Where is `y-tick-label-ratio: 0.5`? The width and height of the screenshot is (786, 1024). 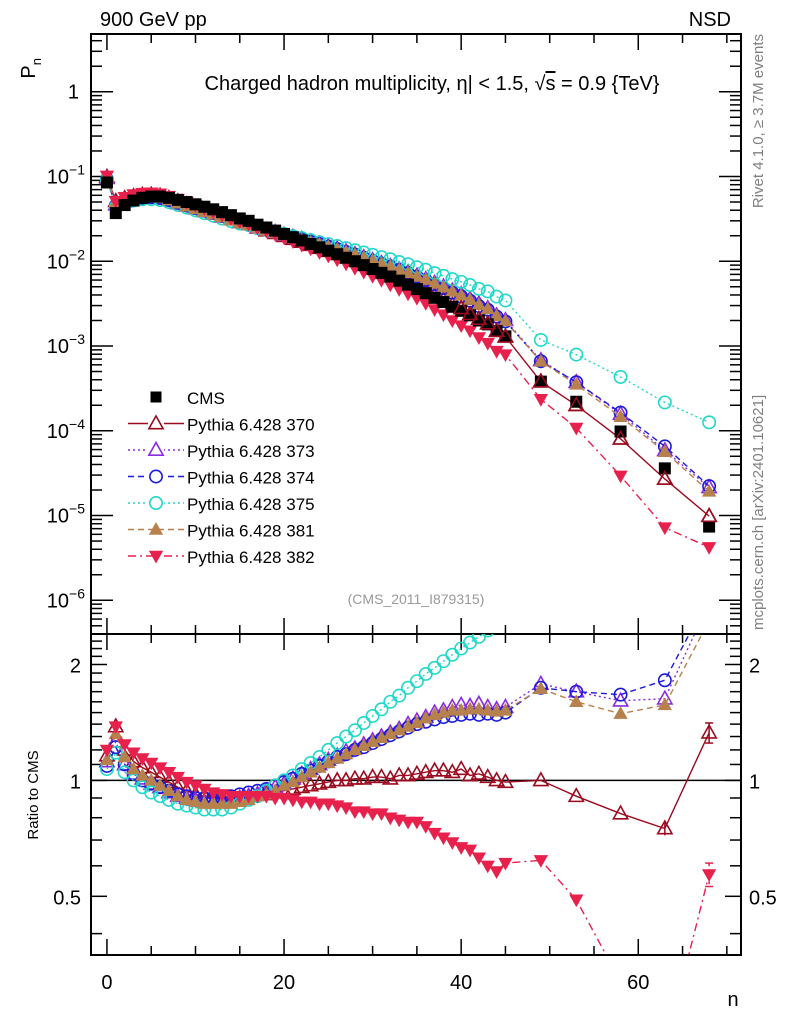 y-tick-label-ratio: 0.5 is located at coordinates (67, 898).